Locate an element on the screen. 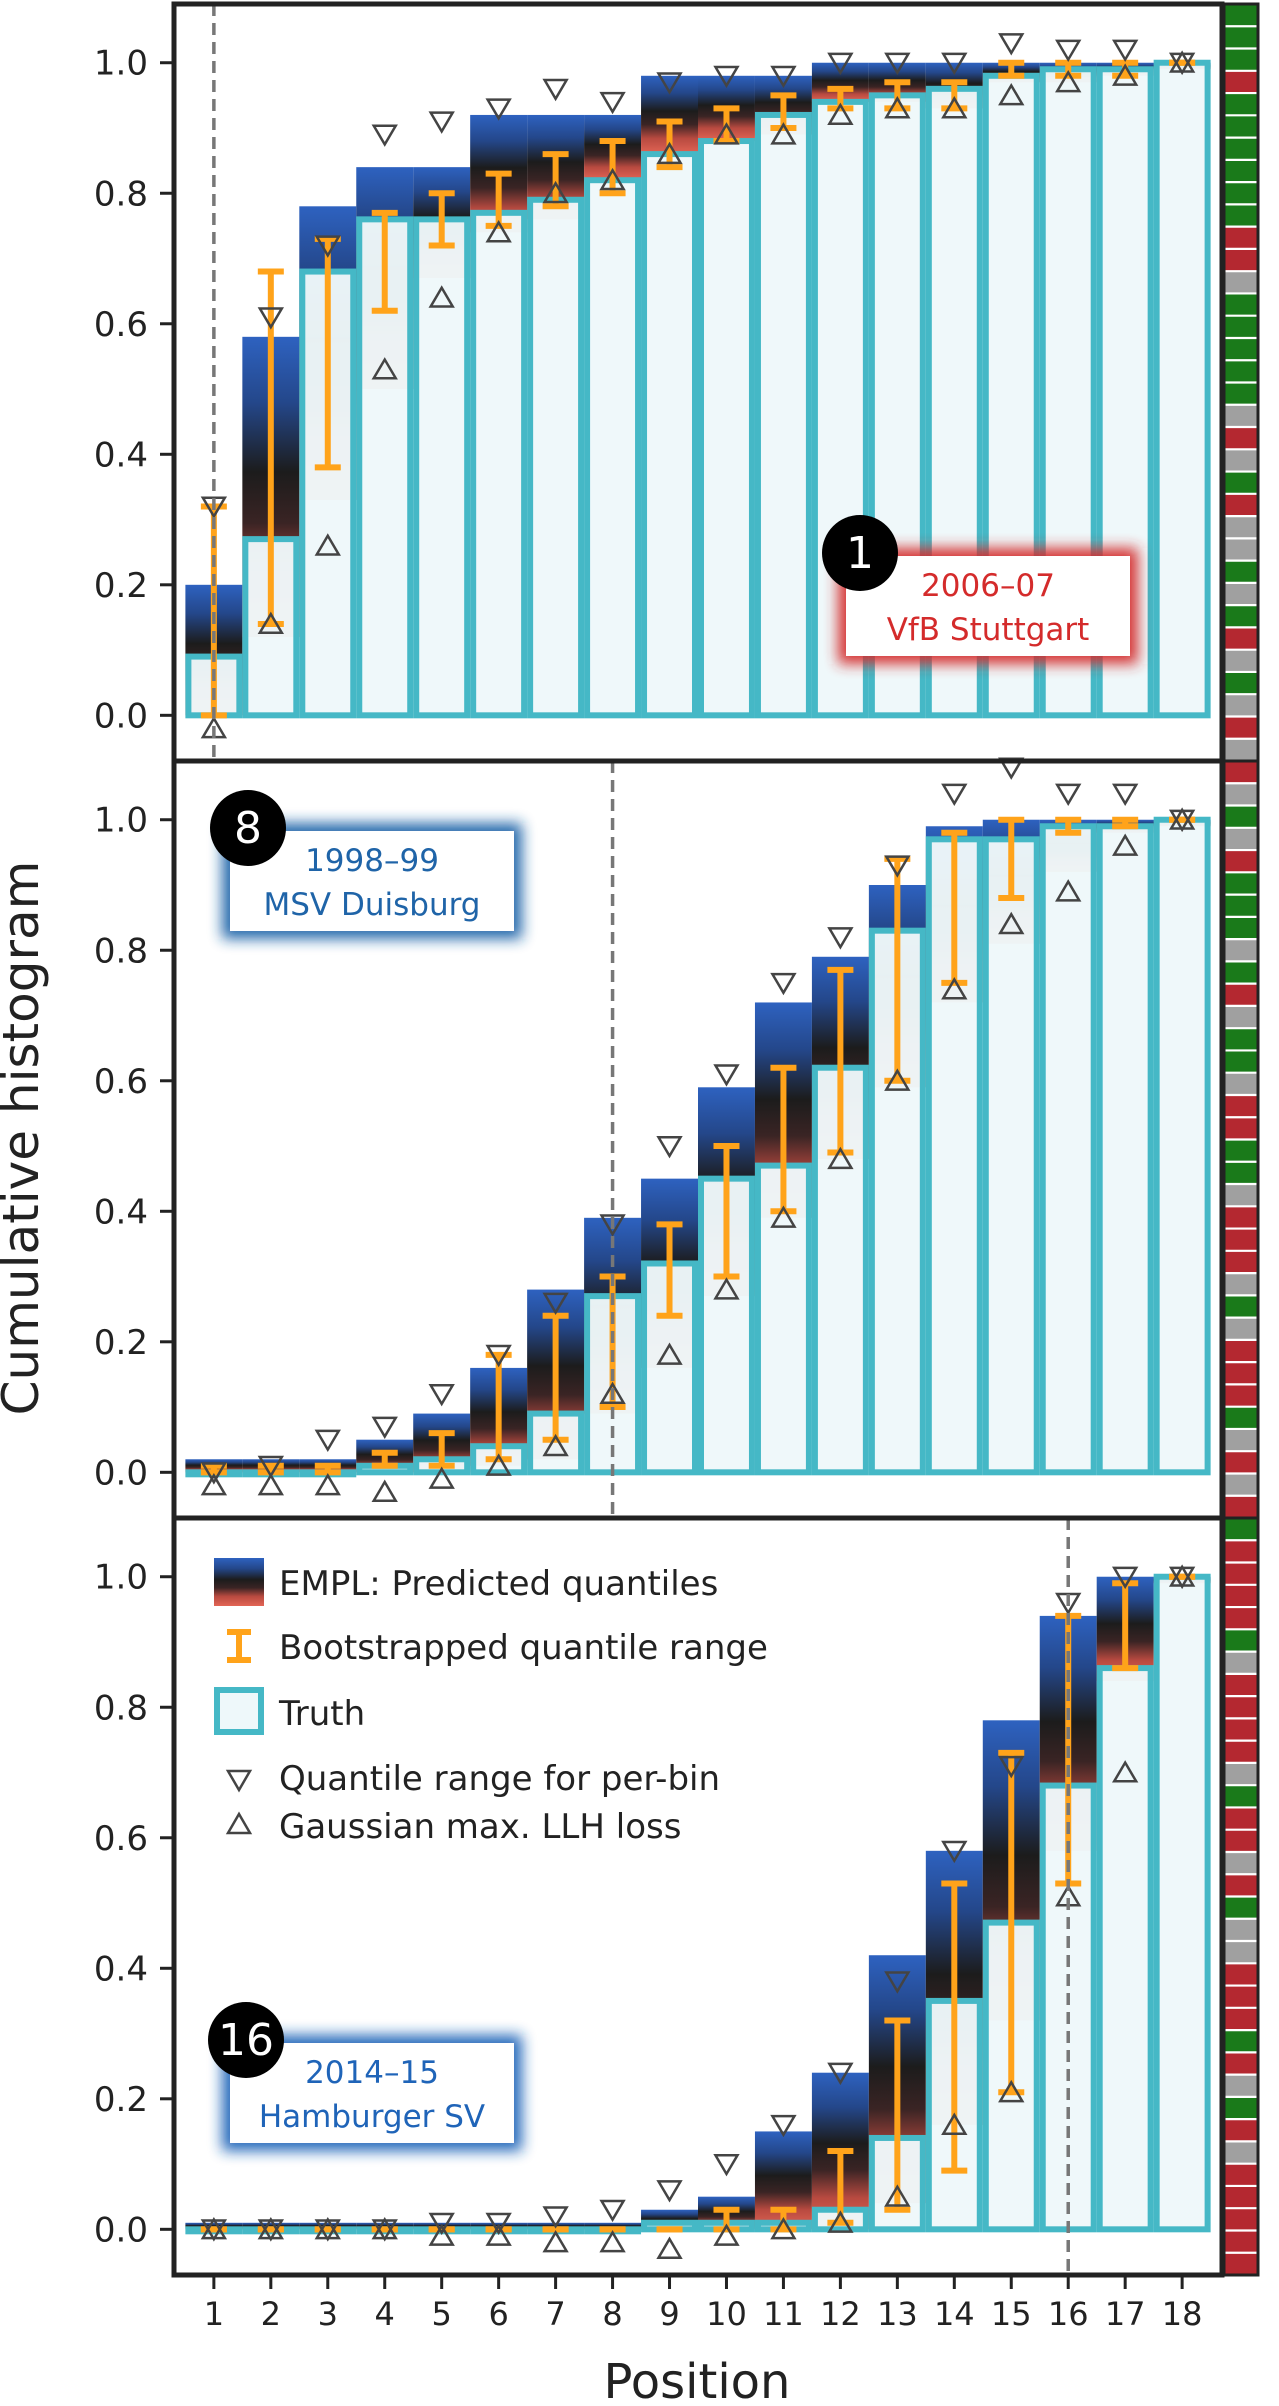  label-background is located at coordinates (988, 606).